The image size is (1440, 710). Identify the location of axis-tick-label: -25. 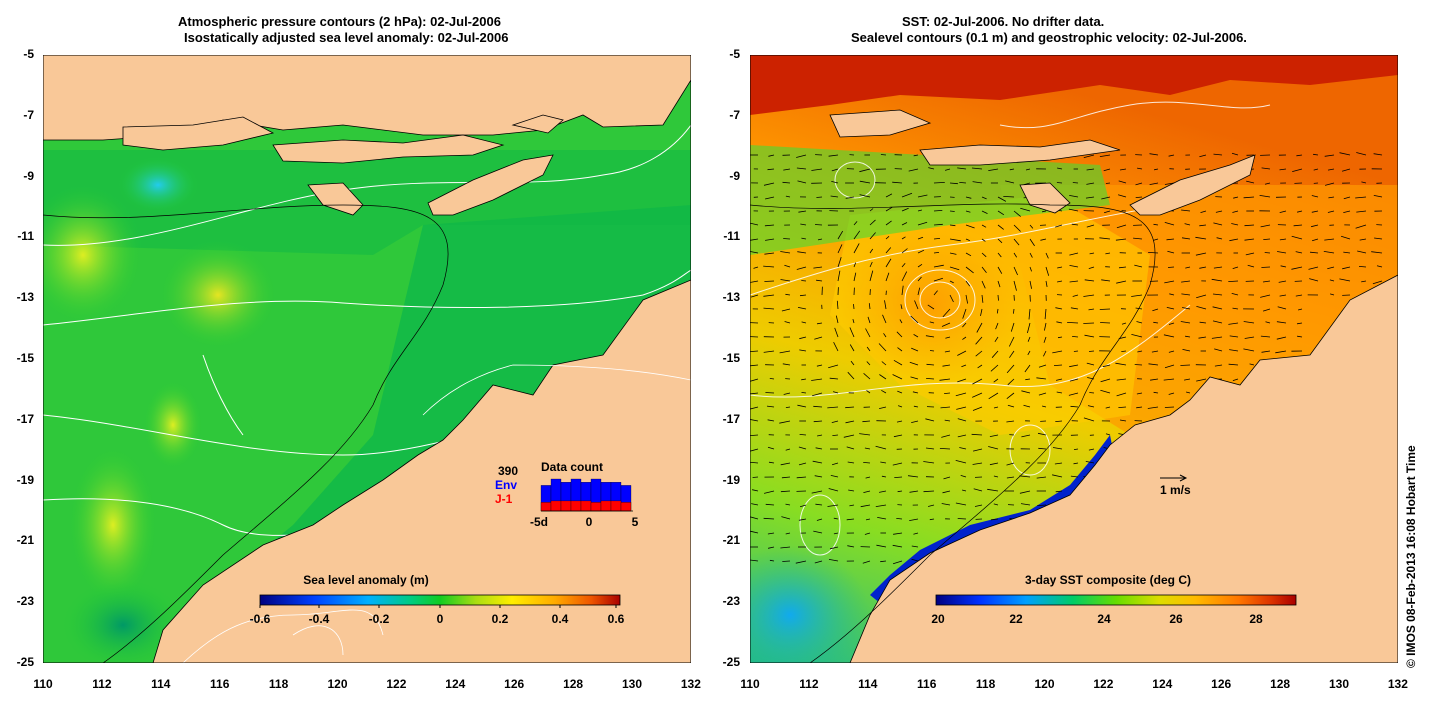
(731, 662).